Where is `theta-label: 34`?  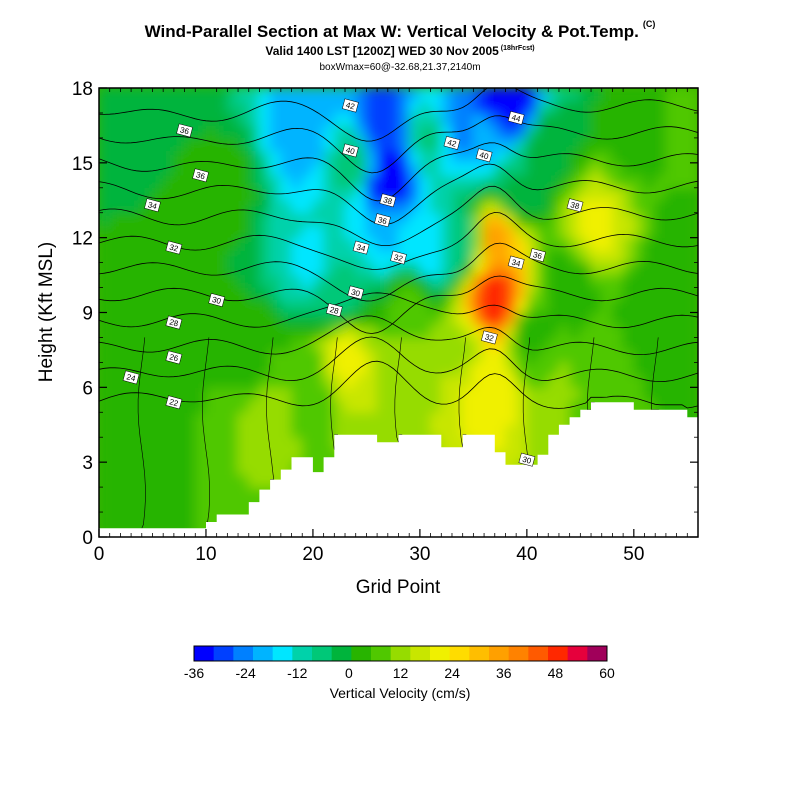 theta-label: 34 is located at coordinates (516, 262).